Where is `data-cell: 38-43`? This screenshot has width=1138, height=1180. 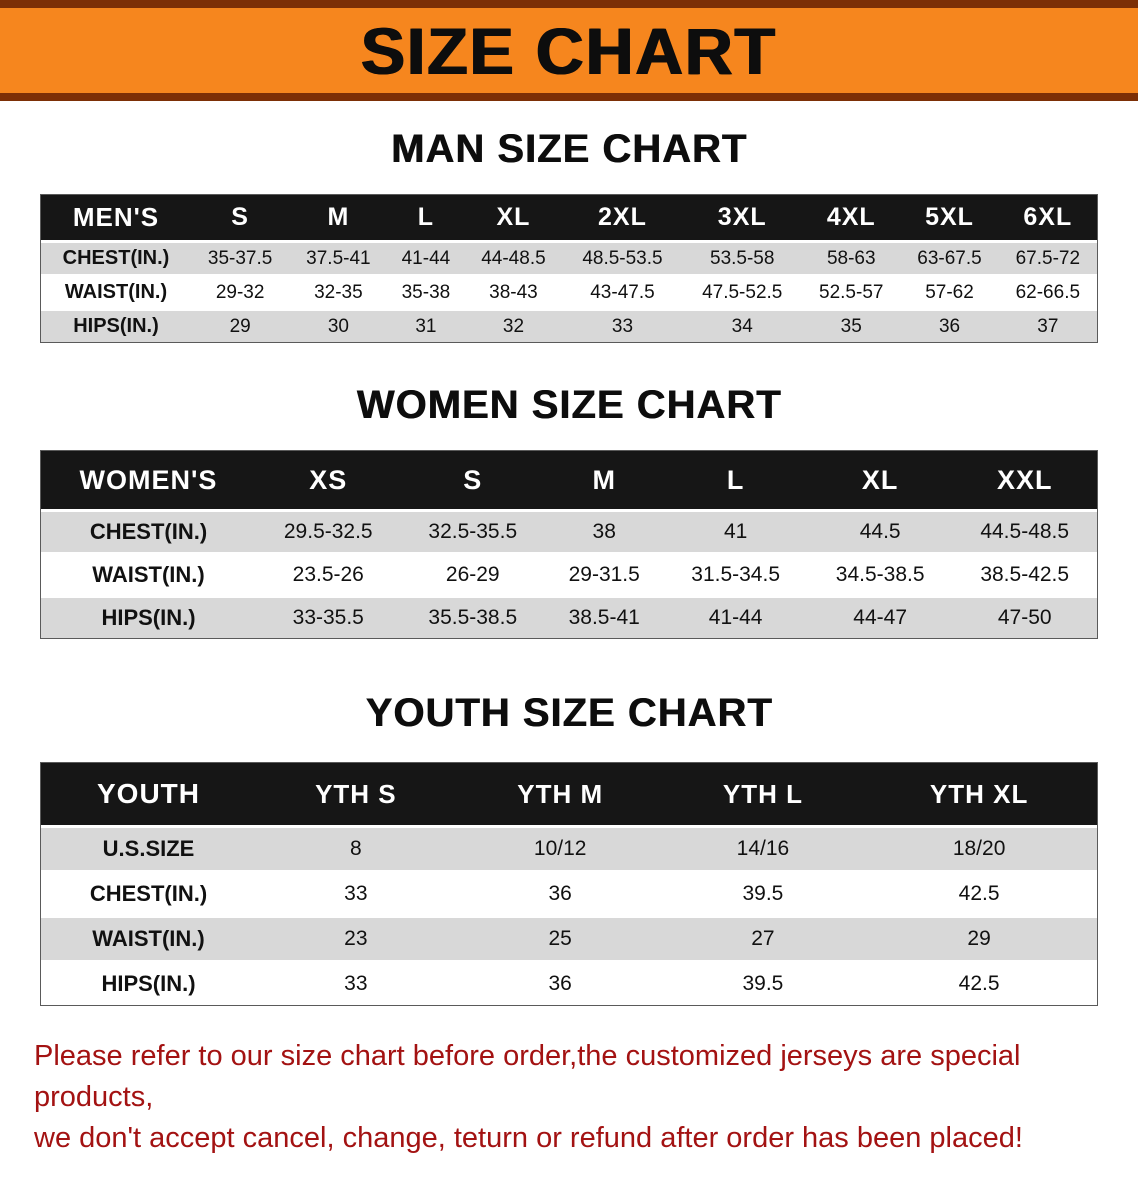 data-cell: 38-43 is located at coordinates (513, 291).